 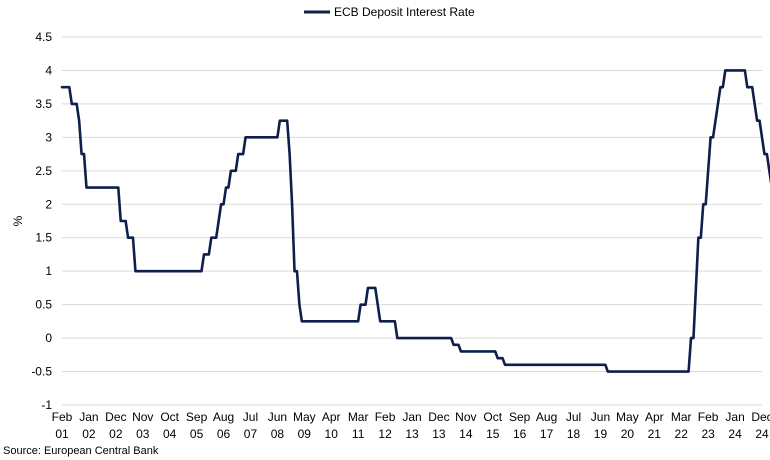 I want to click on x-tick-year: 20, so click(x=628, y=434).